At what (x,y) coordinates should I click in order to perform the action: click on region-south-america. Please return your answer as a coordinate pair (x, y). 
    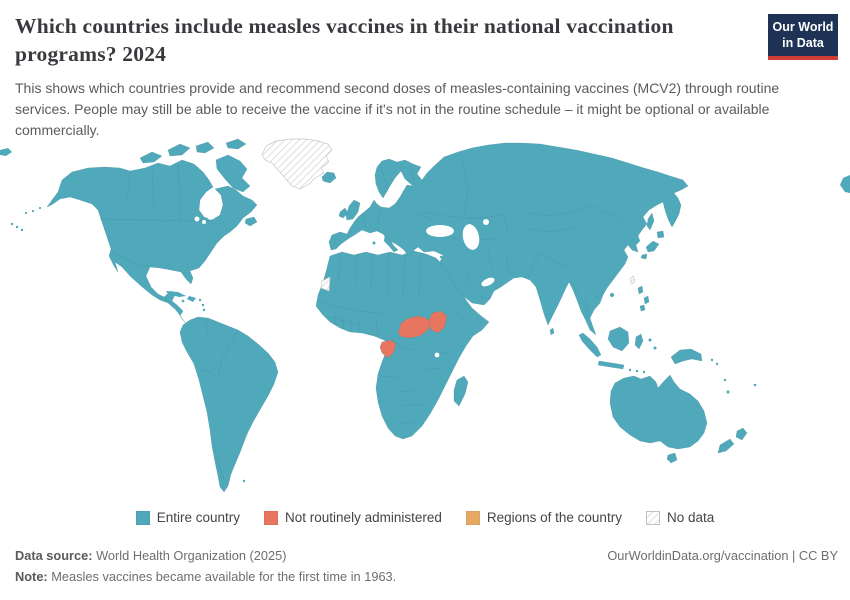
    Looking at the image, I should click on (229, 404).